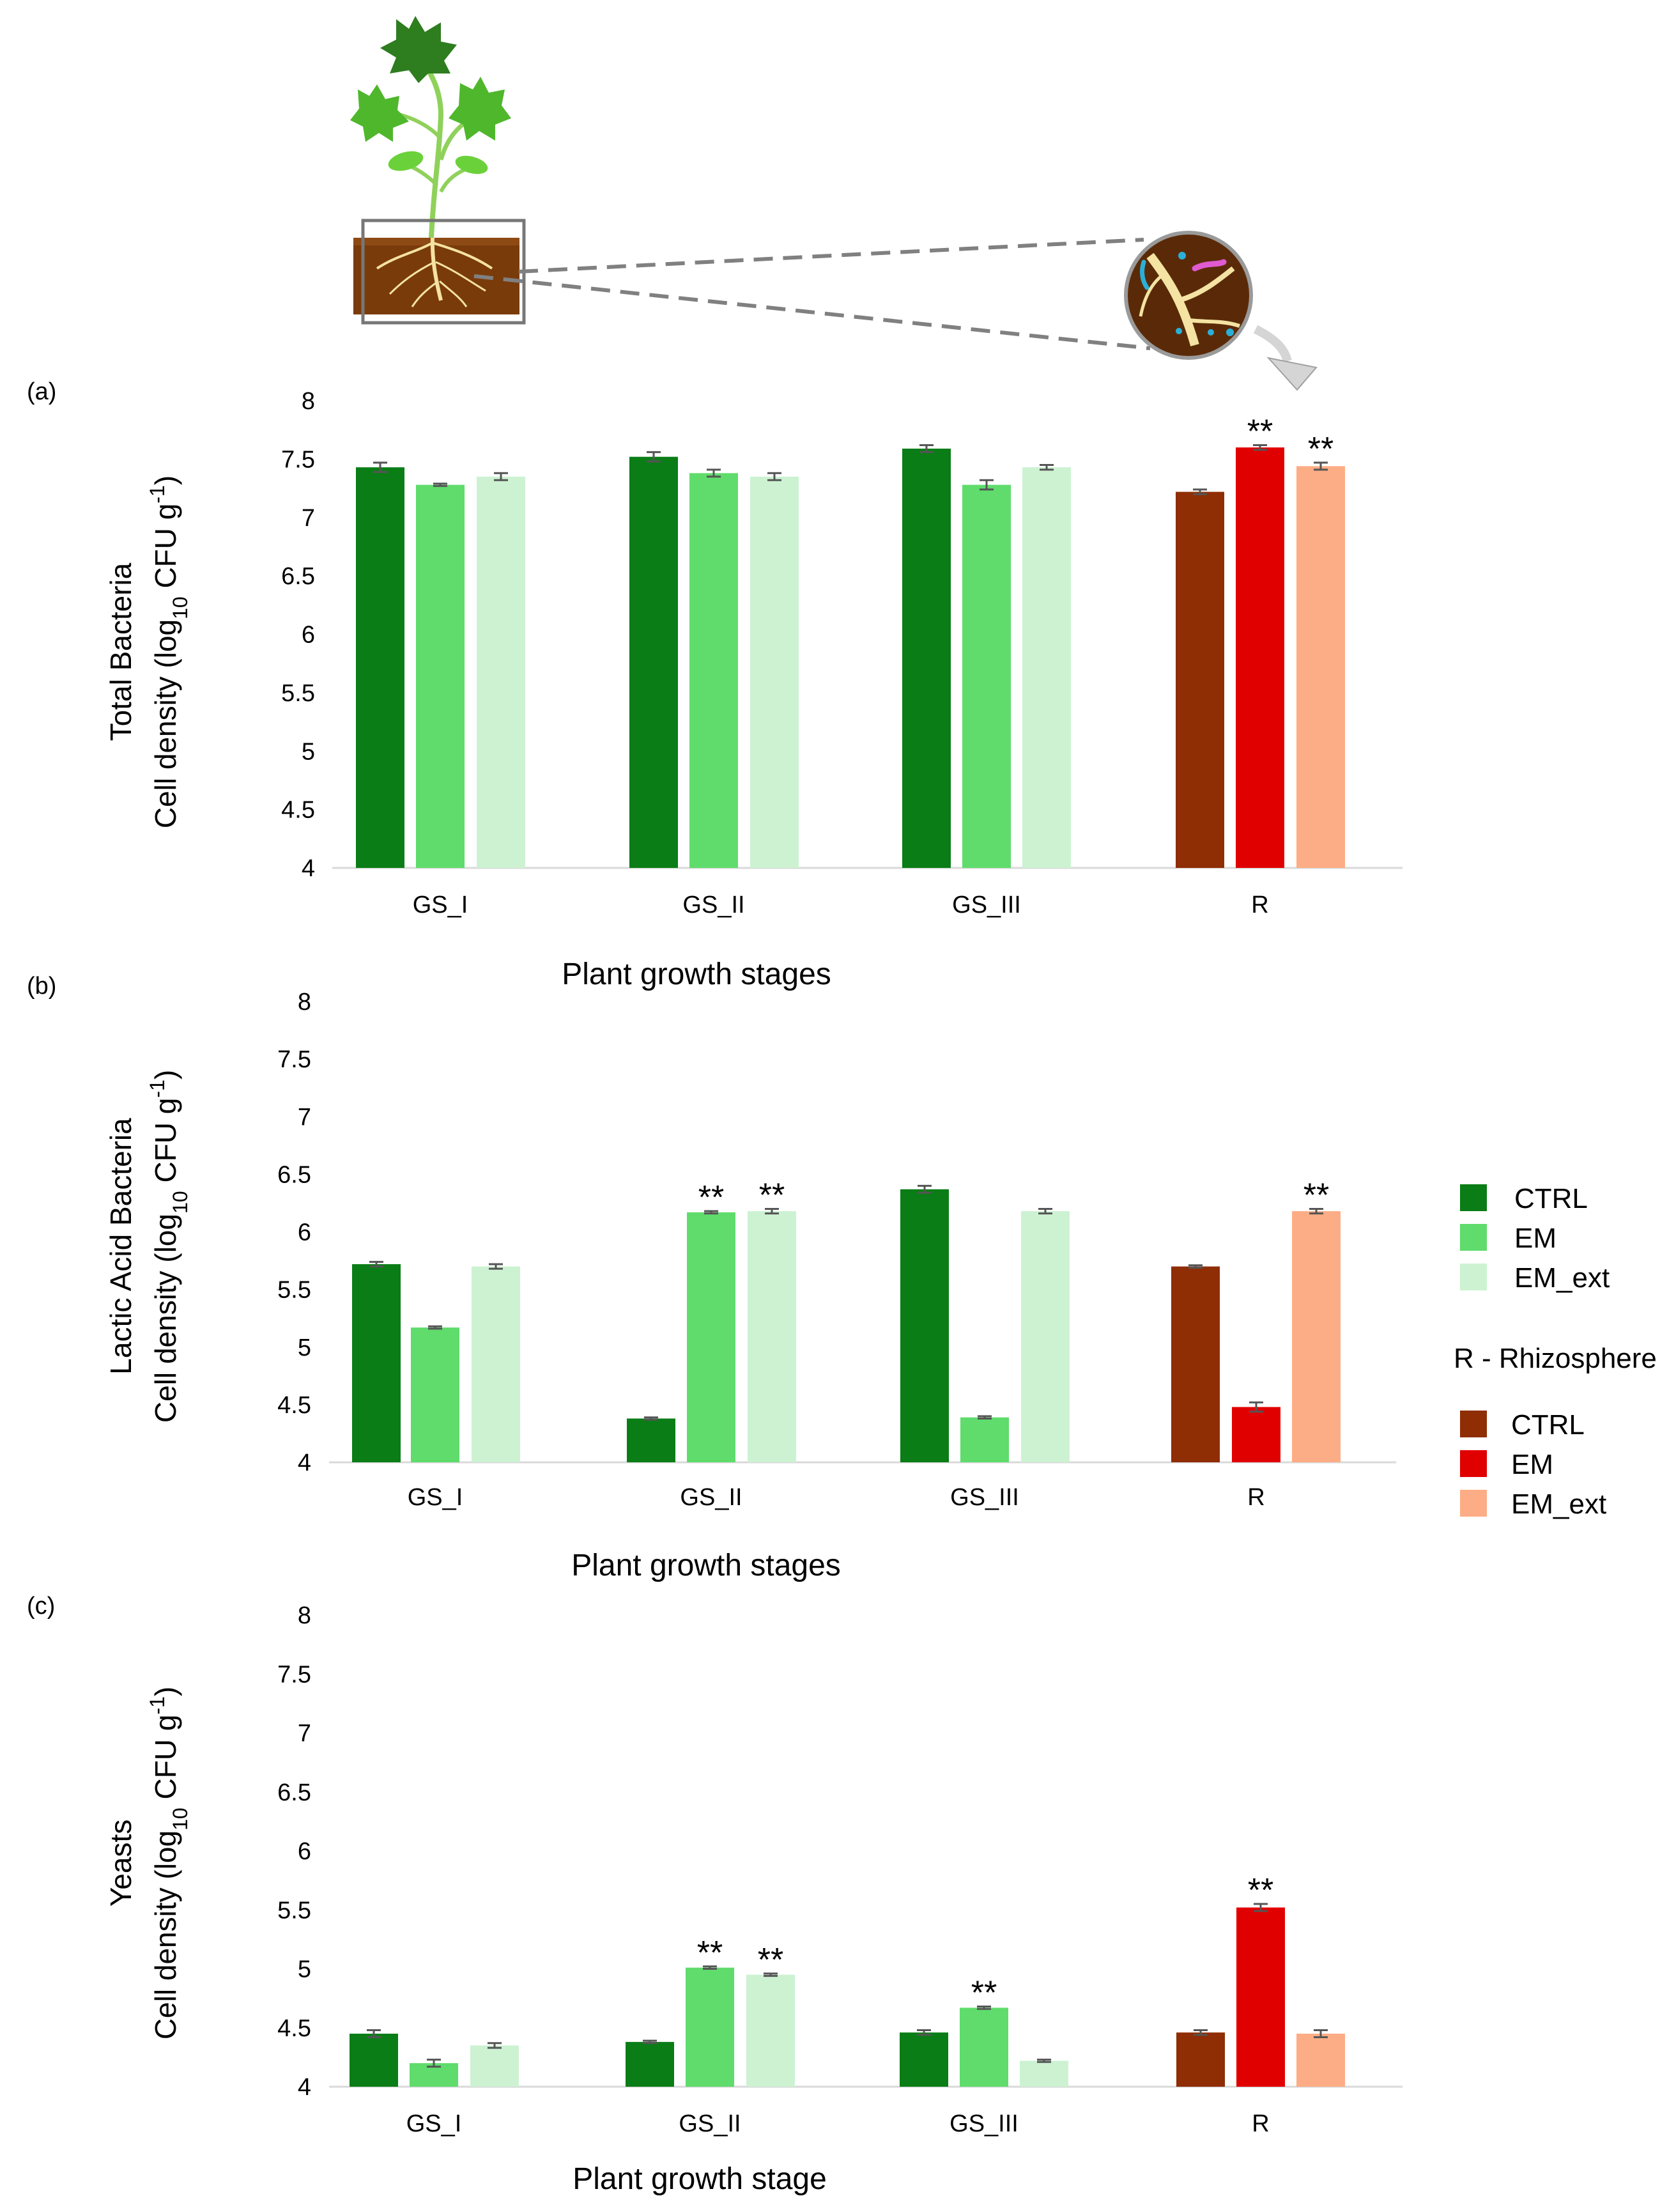 The height and width of the screenshot is (2212, 1676). I want to click on bar-gs-iii-em-ext, so click(1044, 2074).